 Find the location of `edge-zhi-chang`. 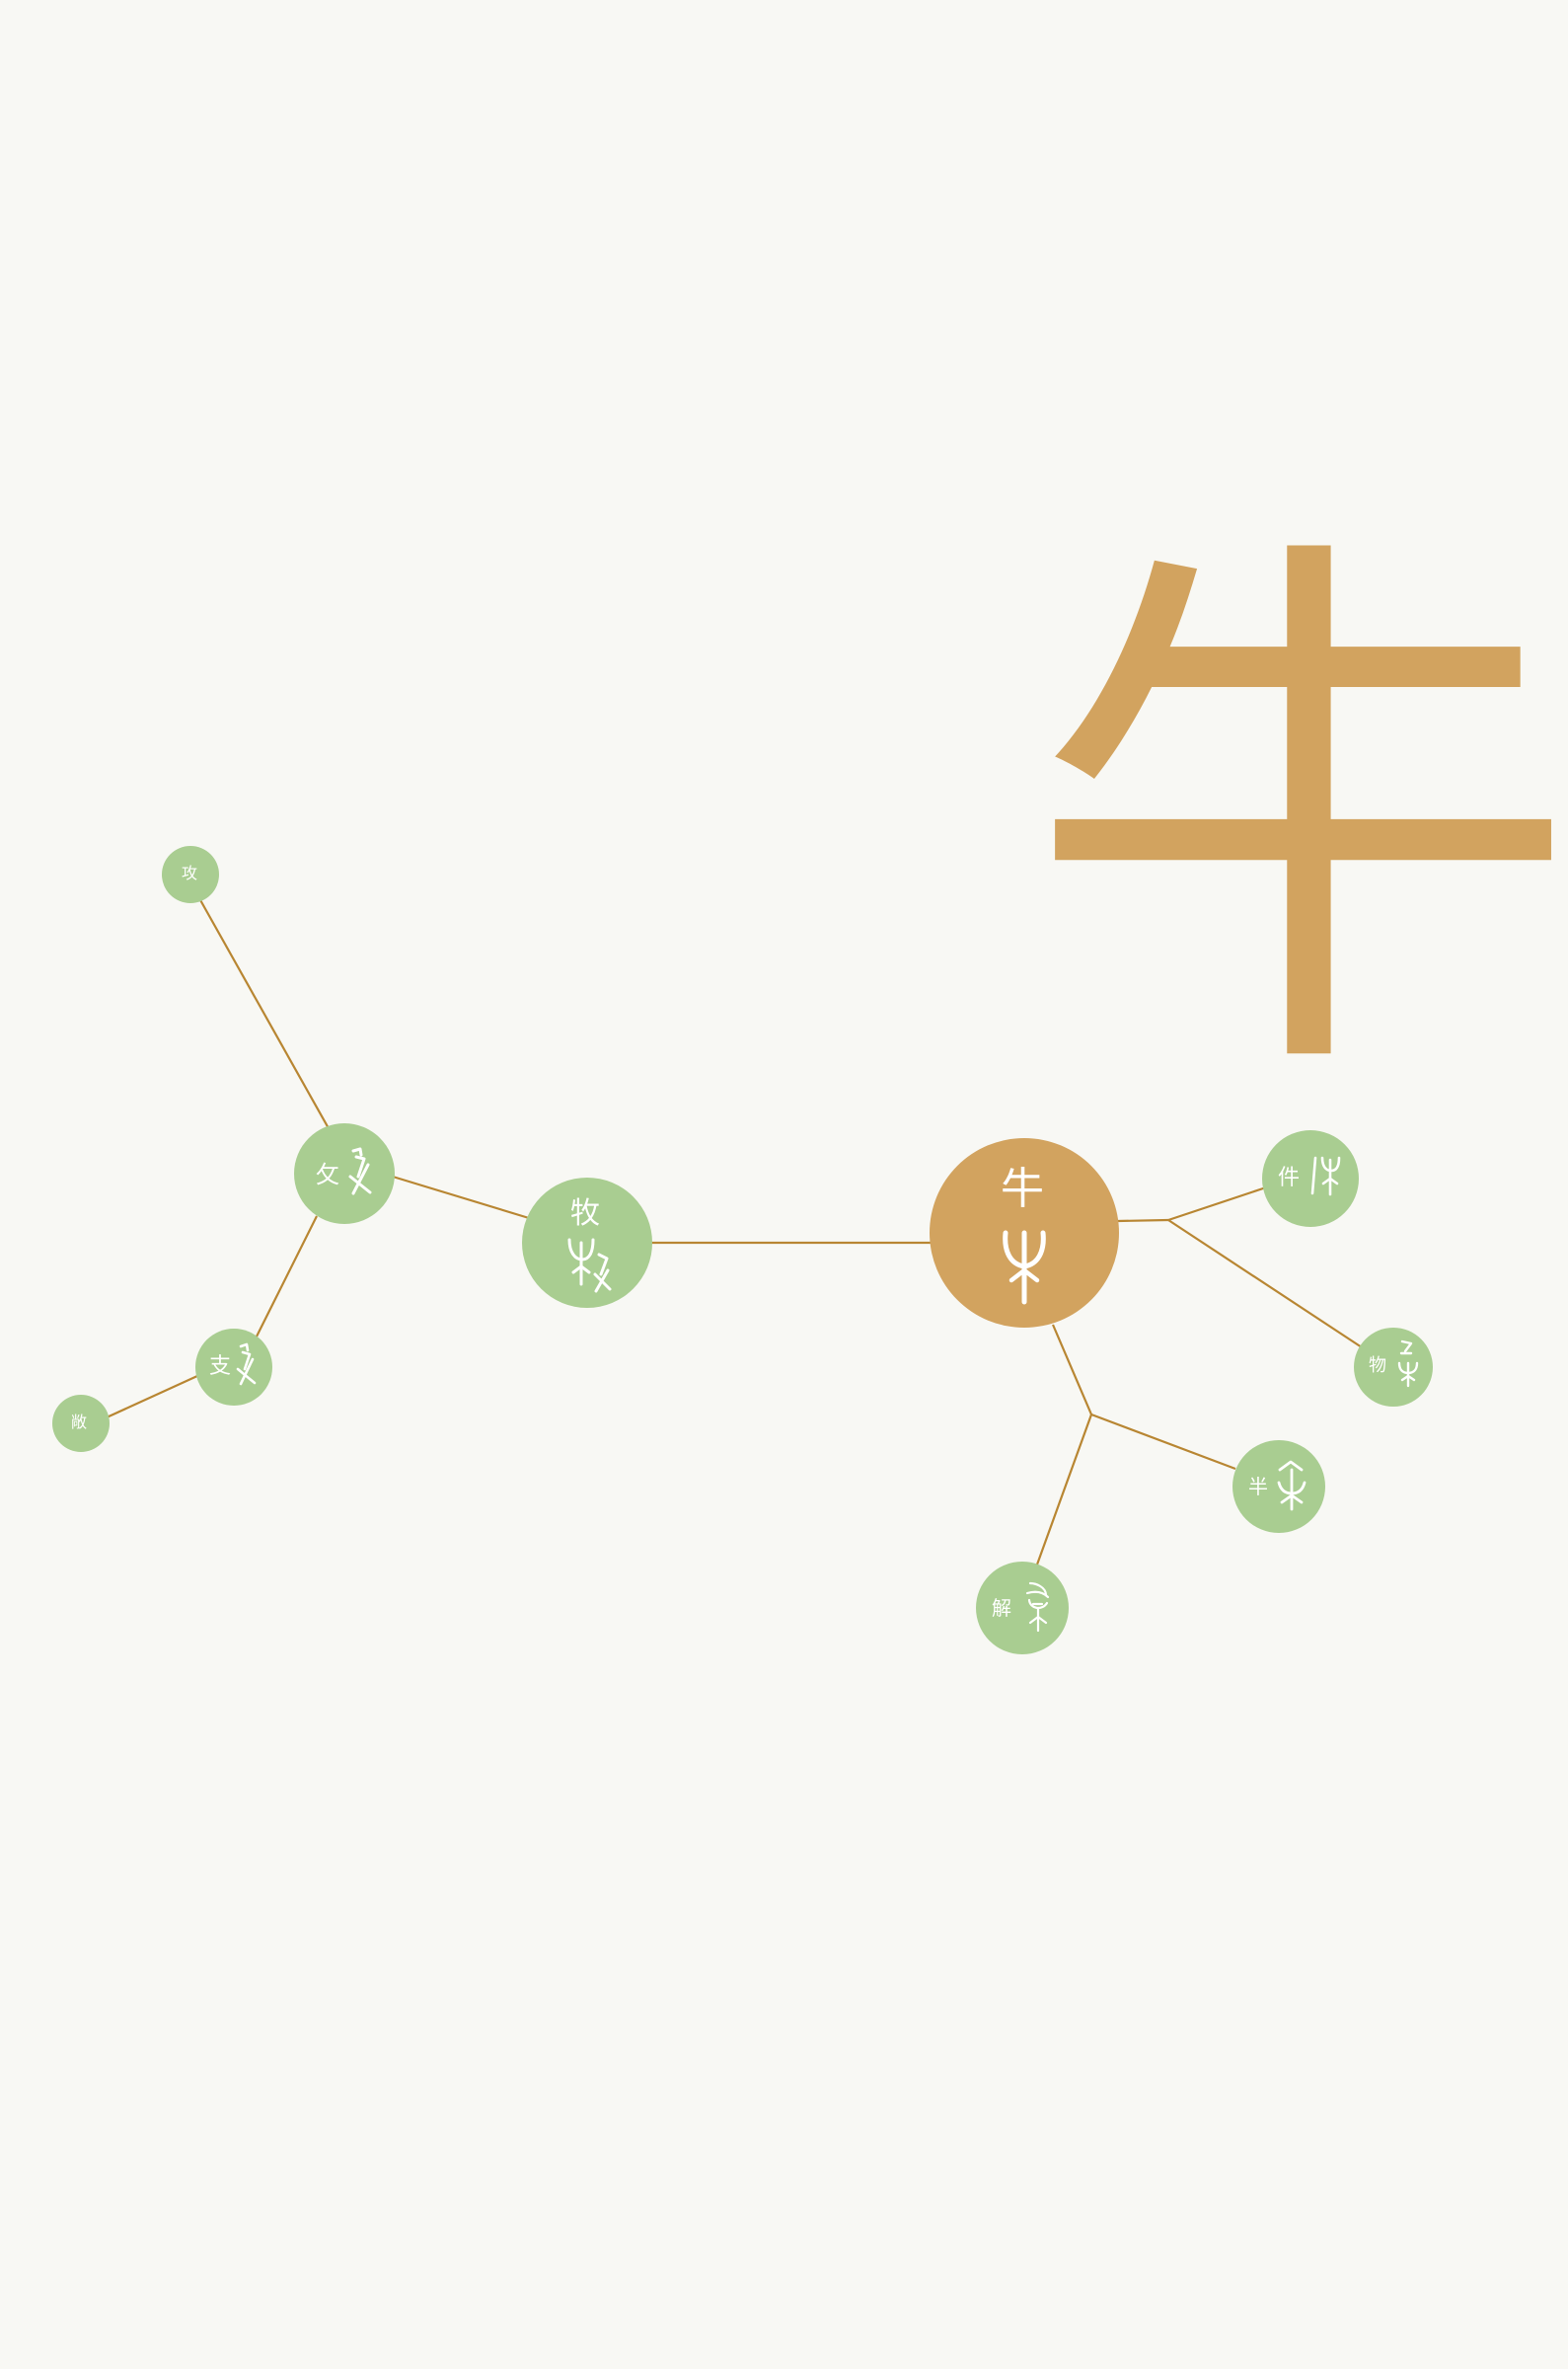

edge-zhi-chang is located at coordinates (152, 1396).